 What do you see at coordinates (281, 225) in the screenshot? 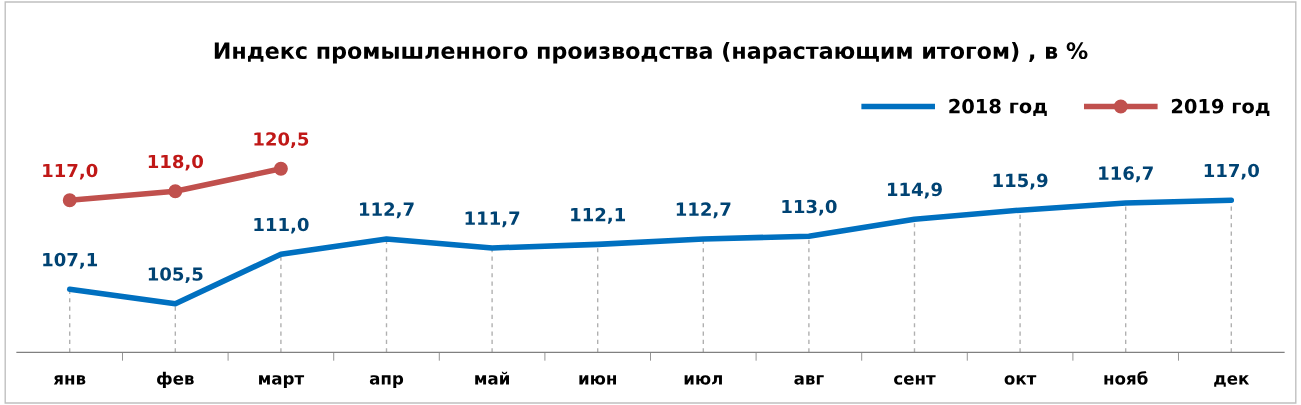
I see `data-label: 111,0` at bounding box center [281, 225].